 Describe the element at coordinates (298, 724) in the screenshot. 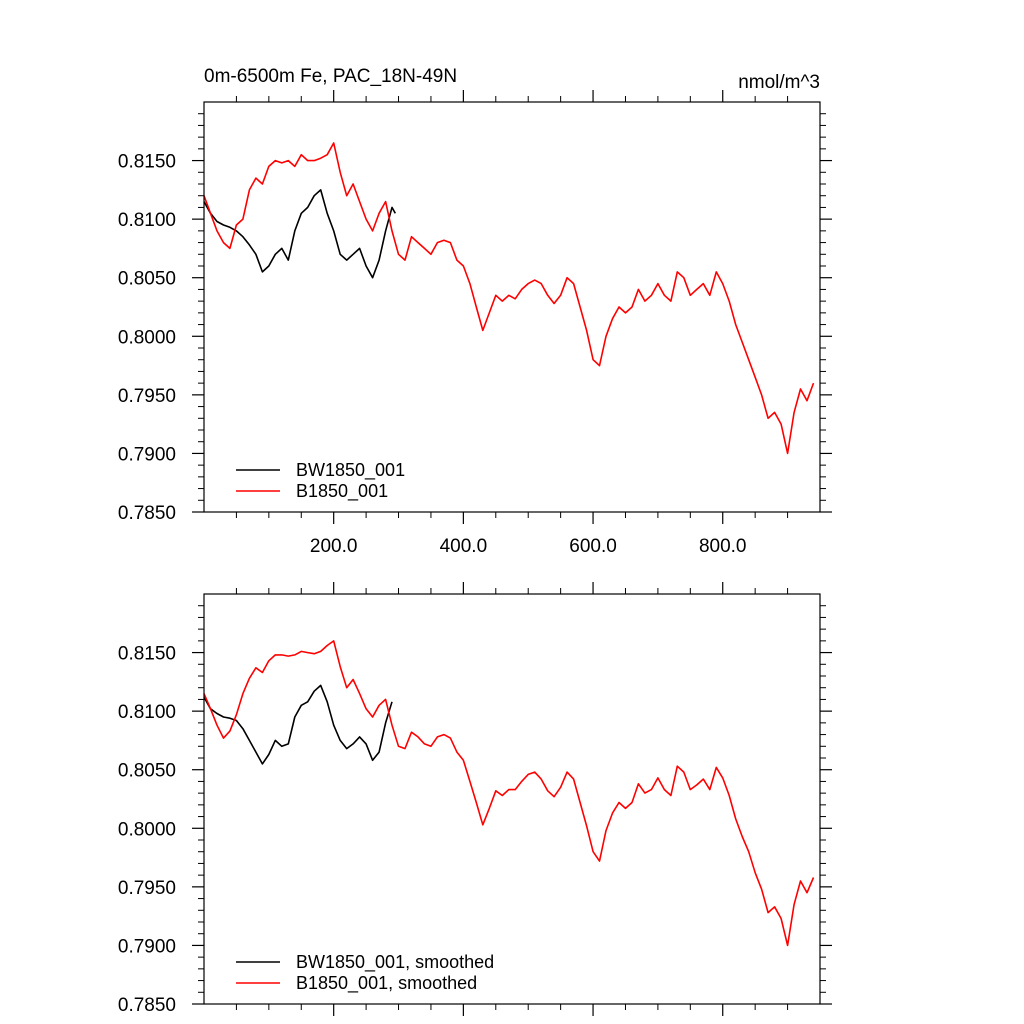

I see `series-line-bw1850-001-smoothed` at that location.